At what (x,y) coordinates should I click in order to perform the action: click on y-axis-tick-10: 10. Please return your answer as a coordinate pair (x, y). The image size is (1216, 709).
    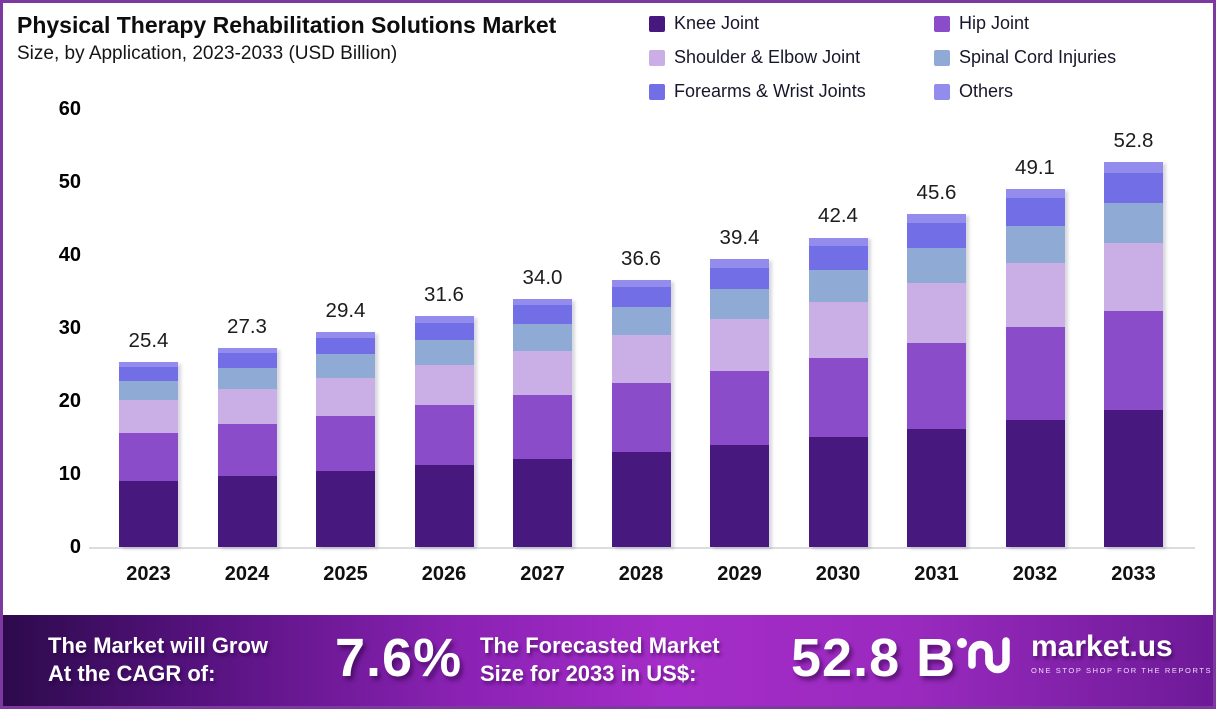
    Looking at the image, I should click on (69, 474).